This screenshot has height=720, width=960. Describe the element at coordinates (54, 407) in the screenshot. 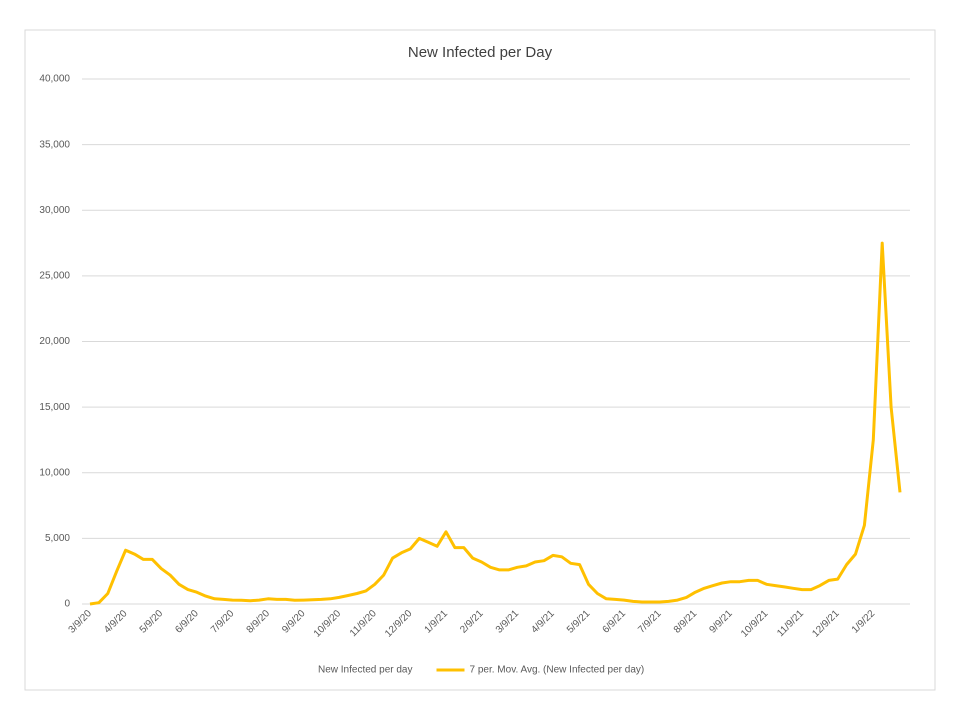

I see `y-tick-label: 15,000` at that location.